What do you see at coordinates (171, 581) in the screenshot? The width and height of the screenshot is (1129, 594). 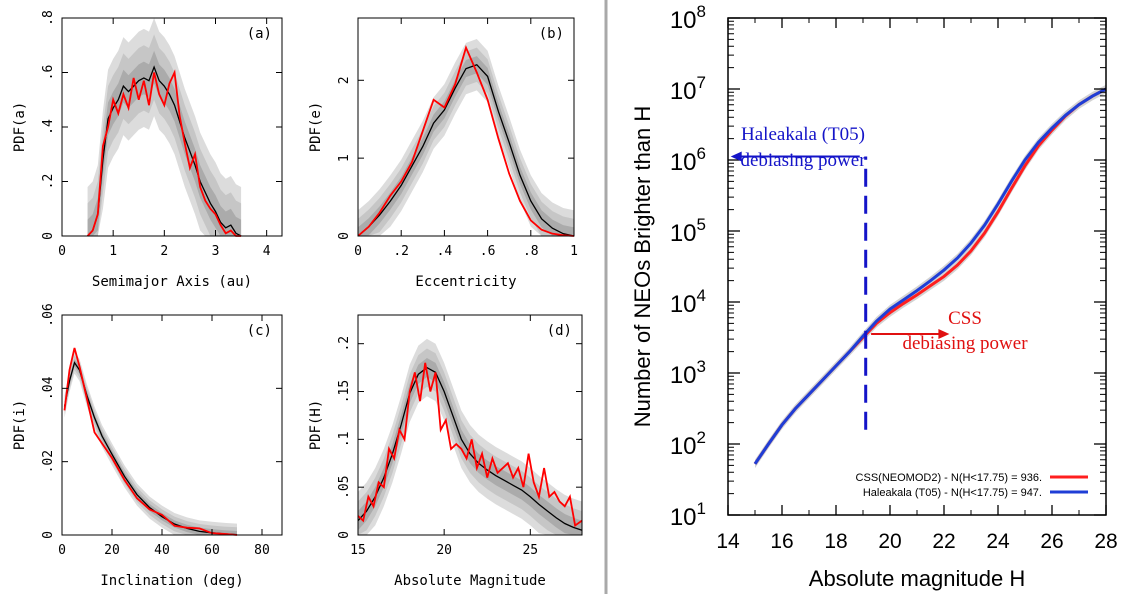 I see `x-axis-label: Inclination (deg)` at bounding box center [171, 581].